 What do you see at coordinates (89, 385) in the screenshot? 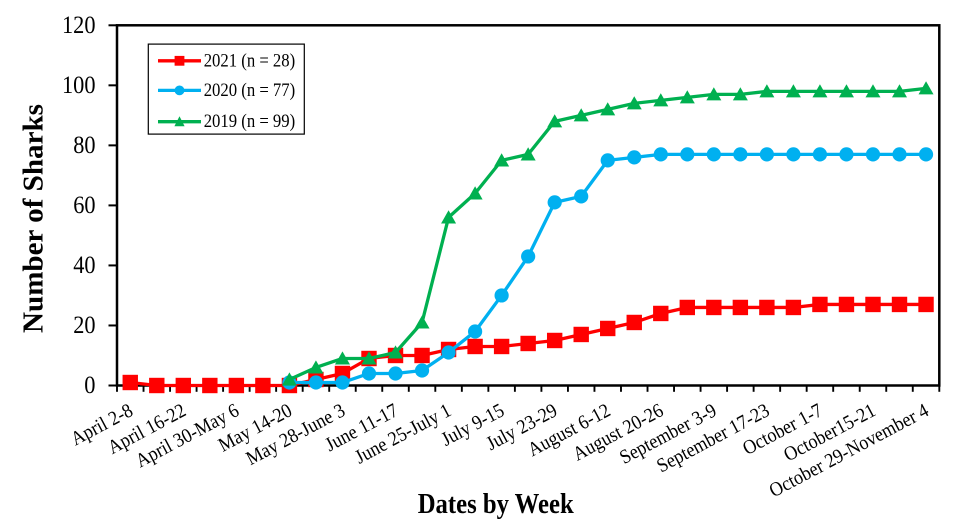
I see `svg-text: 0` at bounding box center [89, 385].